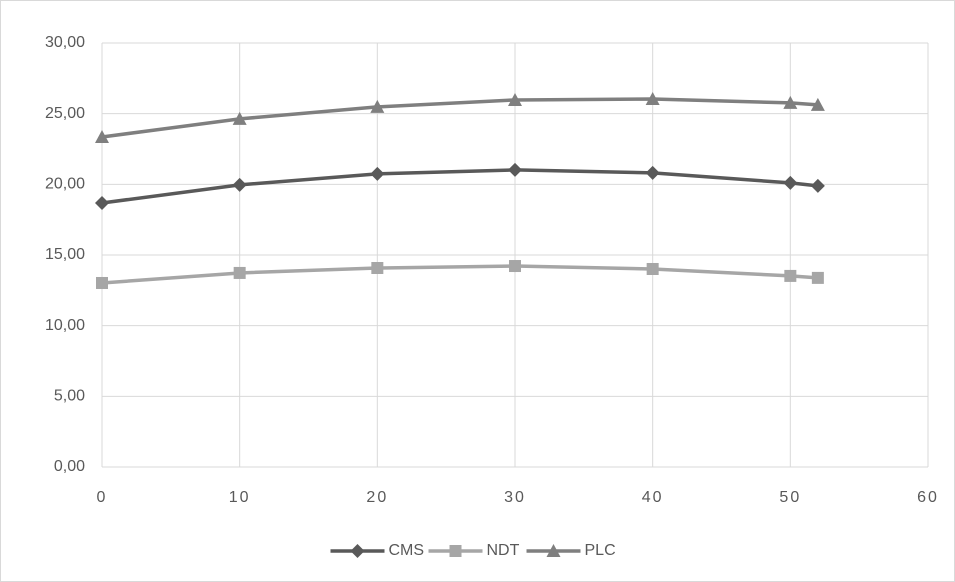  I want to click on x-tick-label: 50, so click(790, 497).